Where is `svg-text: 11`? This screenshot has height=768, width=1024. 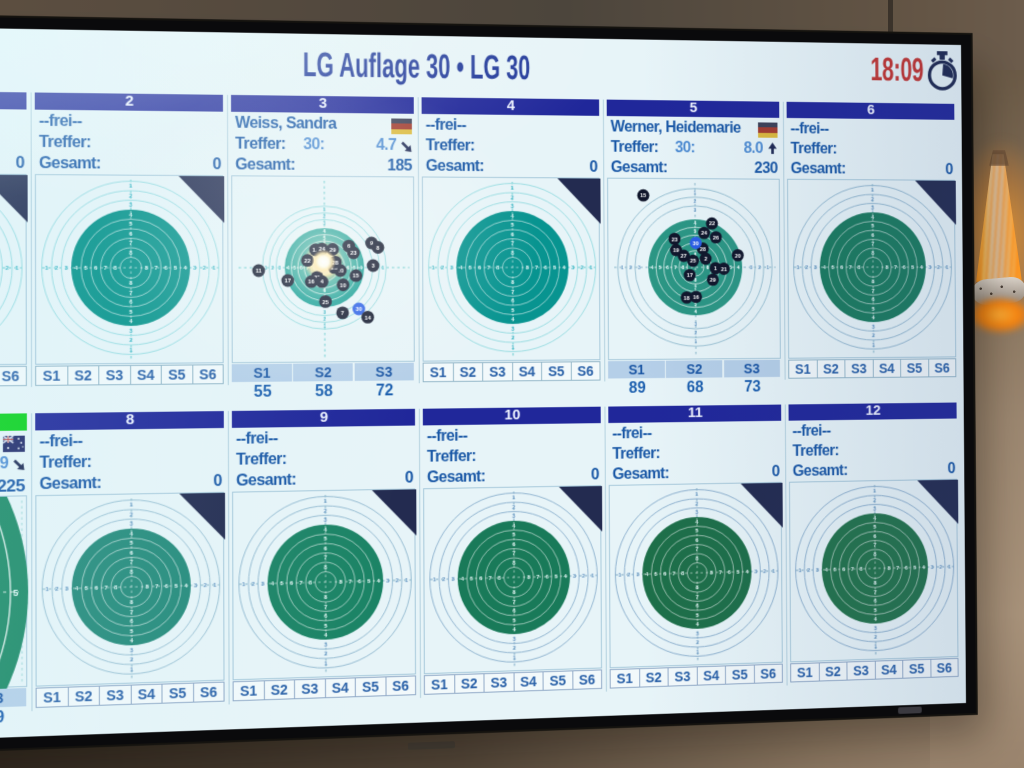 svg-text: 11 is located at coordinates (259, 272).